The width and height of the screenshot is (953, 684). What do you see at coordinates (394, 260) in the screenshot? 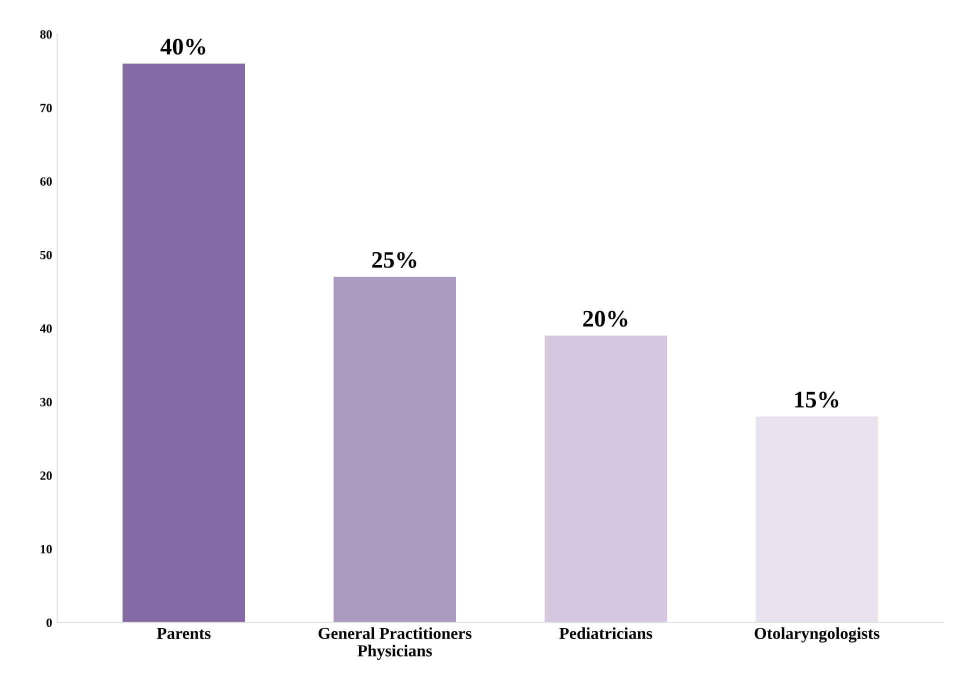
I see `annotation: 25%` at bounding box center [394, 260].